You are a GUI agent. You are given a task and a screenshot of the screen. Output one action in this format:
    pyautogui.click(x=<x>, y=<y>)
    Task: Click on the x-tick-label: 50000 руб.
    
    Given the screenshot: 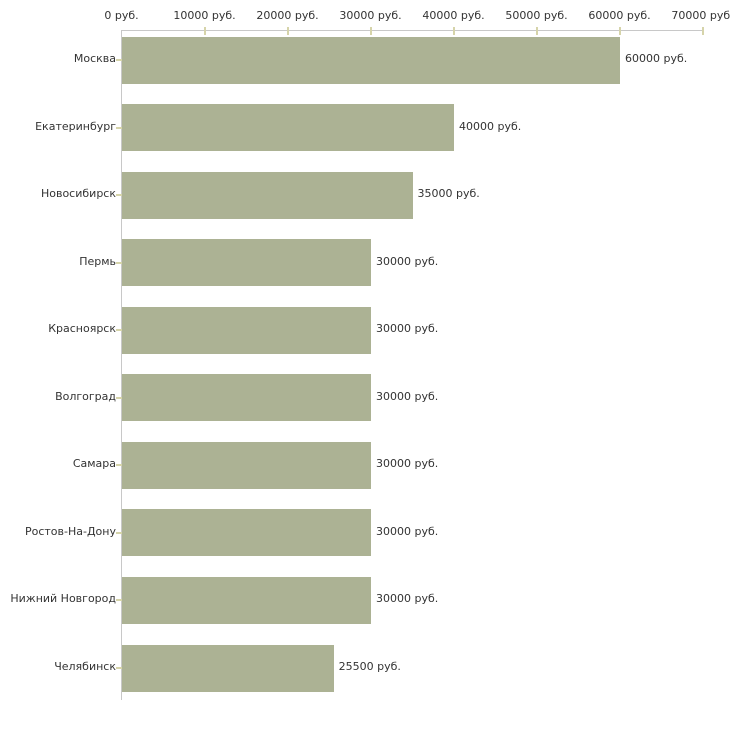 What is the action you would take?
    pyautogui.click(x=536, y=15)
    